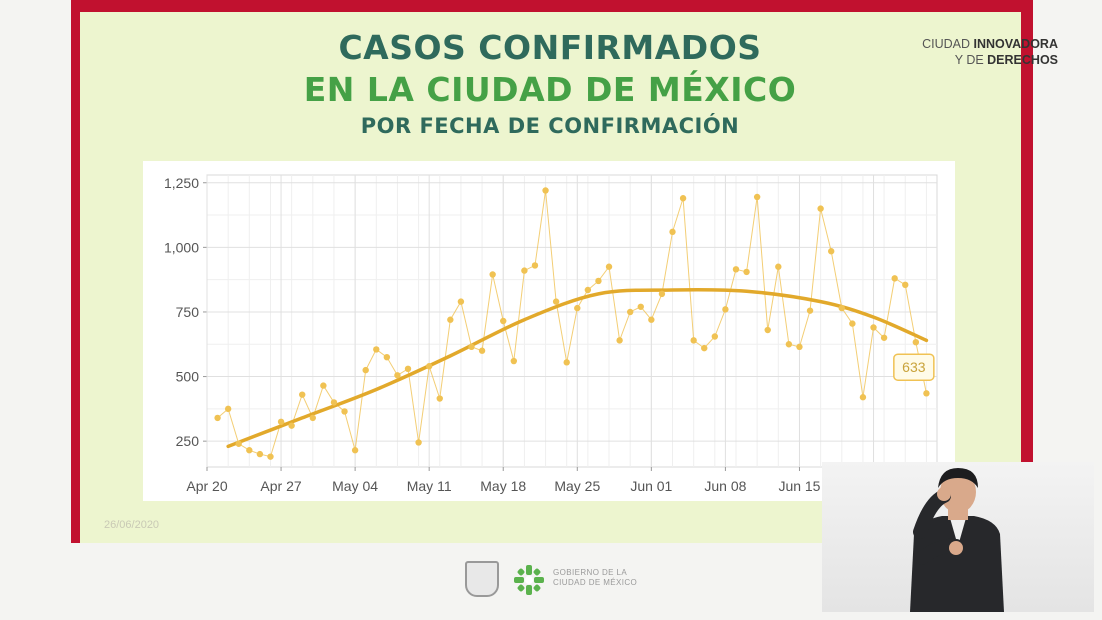 The image size is (1102, 620). Describe the element at coordinates (181, 247) in the screenshot. I see `y-tick-label: 1,000` at that location.